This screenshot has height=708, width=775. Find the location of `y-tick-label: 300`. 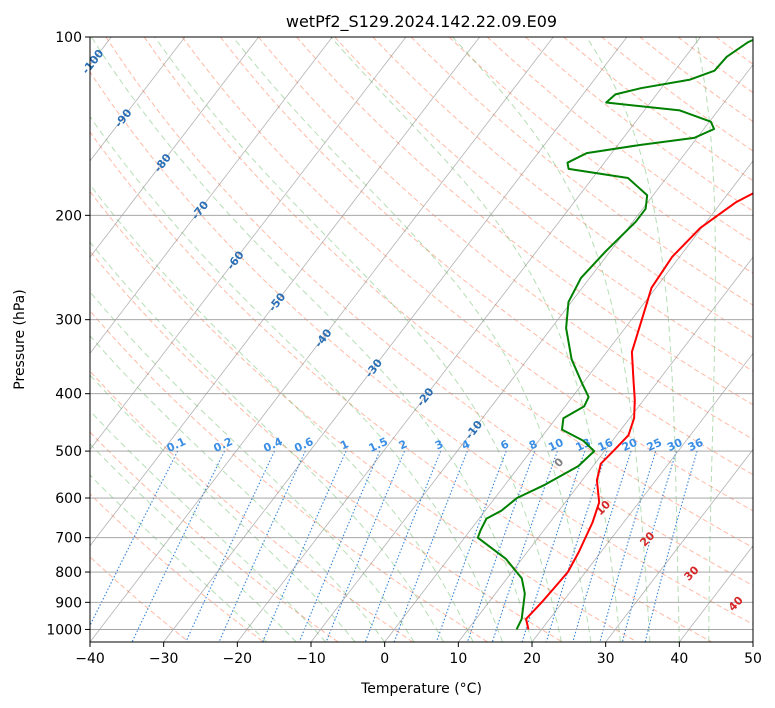

y-tick-label: 300 is located at coordinates (68, 321).